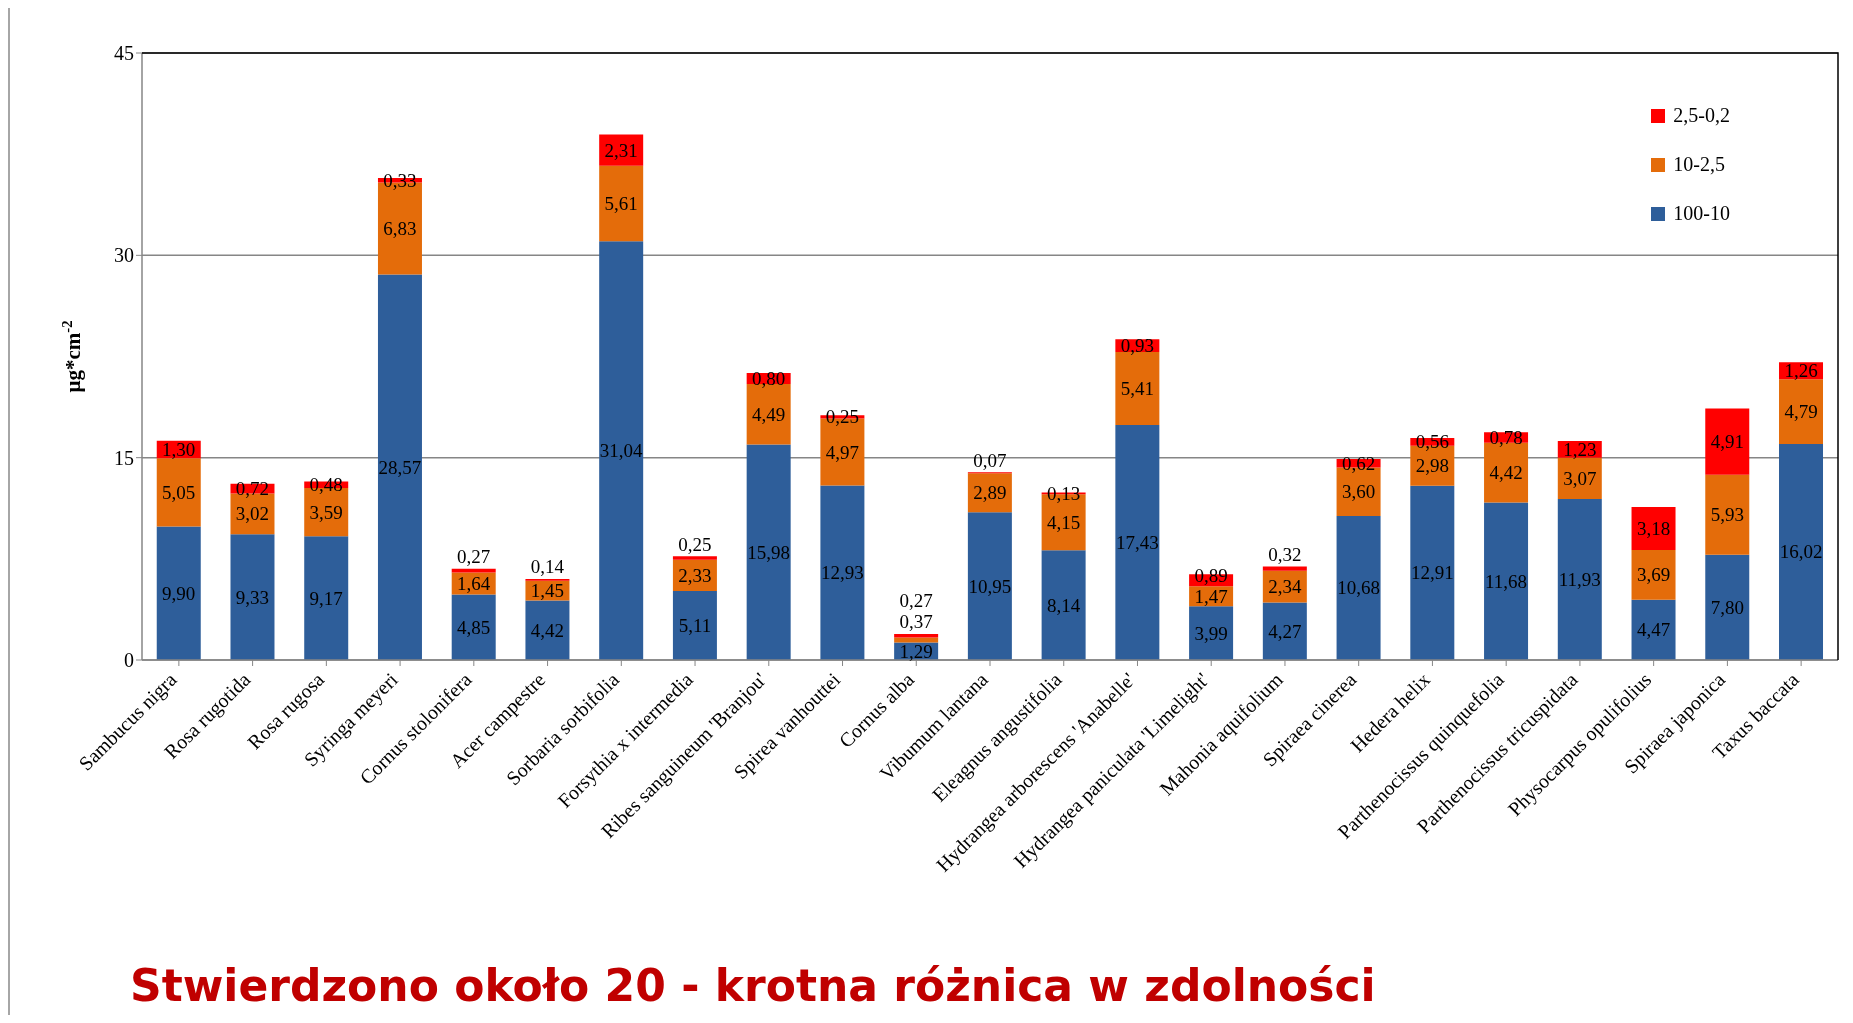  Describe the element at coordinates (1653, 528) in the screenshot. I see `data-label: 3,18` at that location.